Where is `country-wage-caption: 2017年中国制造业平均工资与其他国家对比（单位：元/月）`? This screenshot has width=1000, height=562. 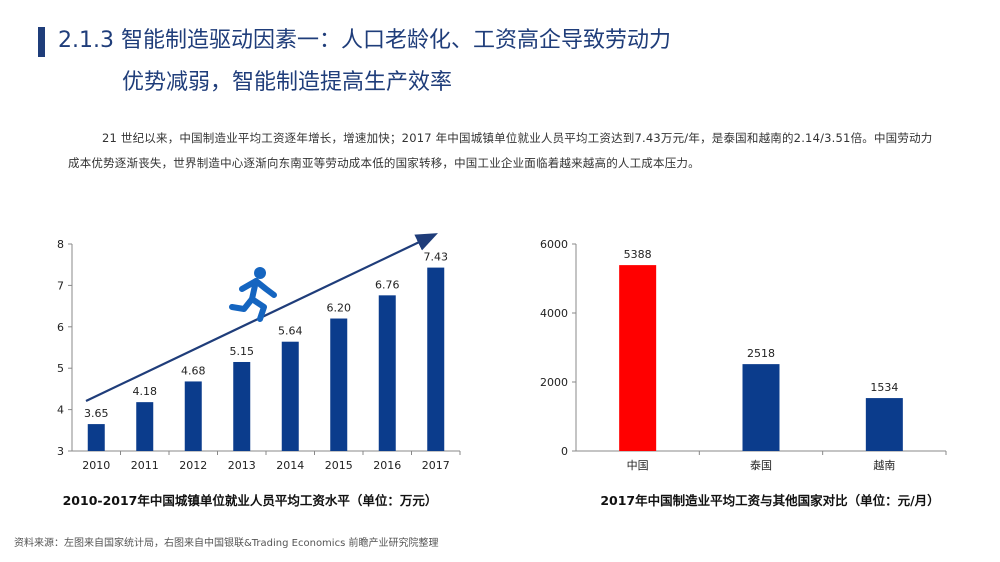
country-wage-caption: 2017年中国制造业平均工资与其他国家对比（单位：元/月） is located at coordinates (770, 500).